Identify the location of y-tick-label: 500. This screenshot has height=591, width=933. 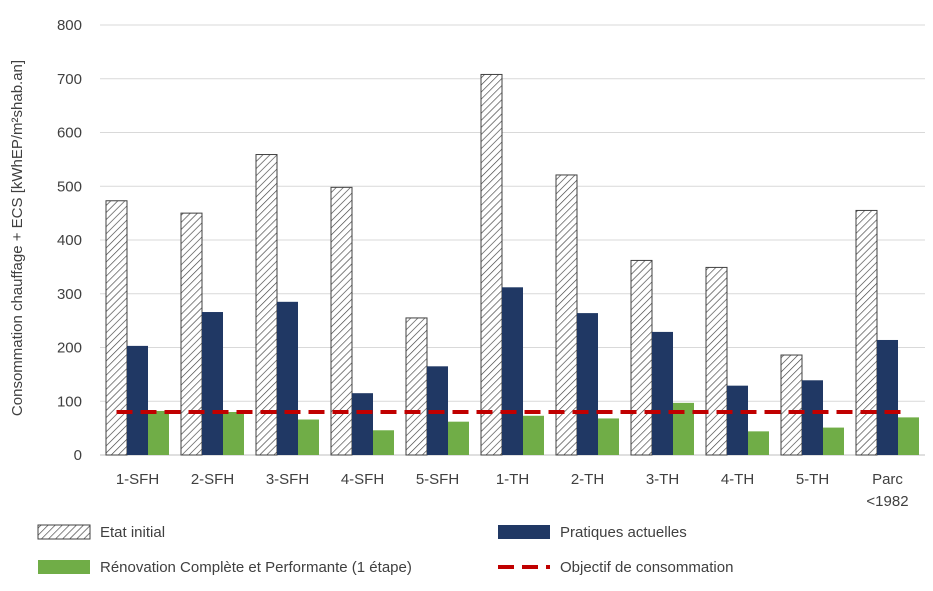
(69, 186).